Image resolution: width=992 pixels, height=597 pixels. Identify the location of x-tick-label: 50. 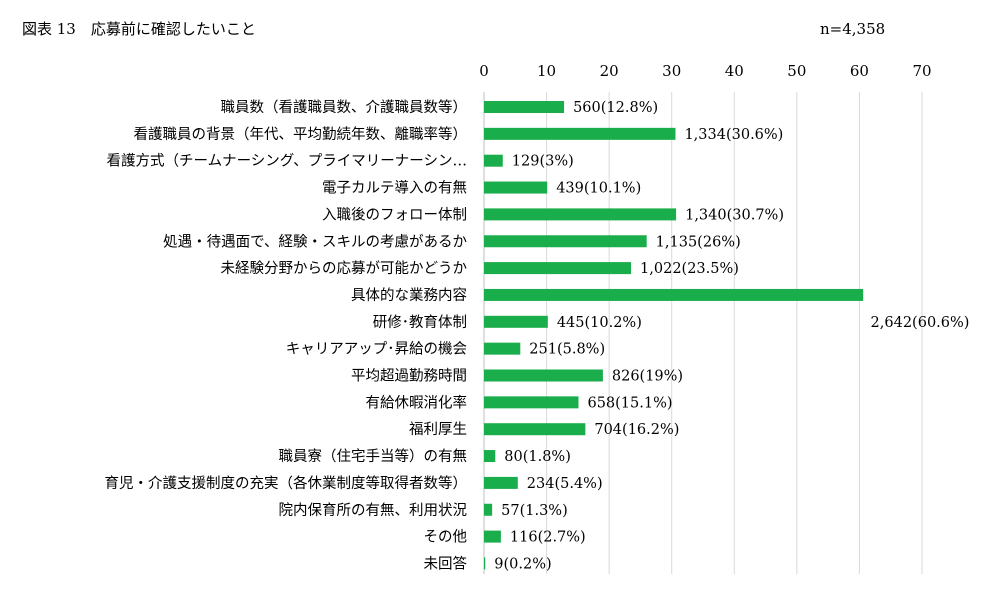
(796, 71).